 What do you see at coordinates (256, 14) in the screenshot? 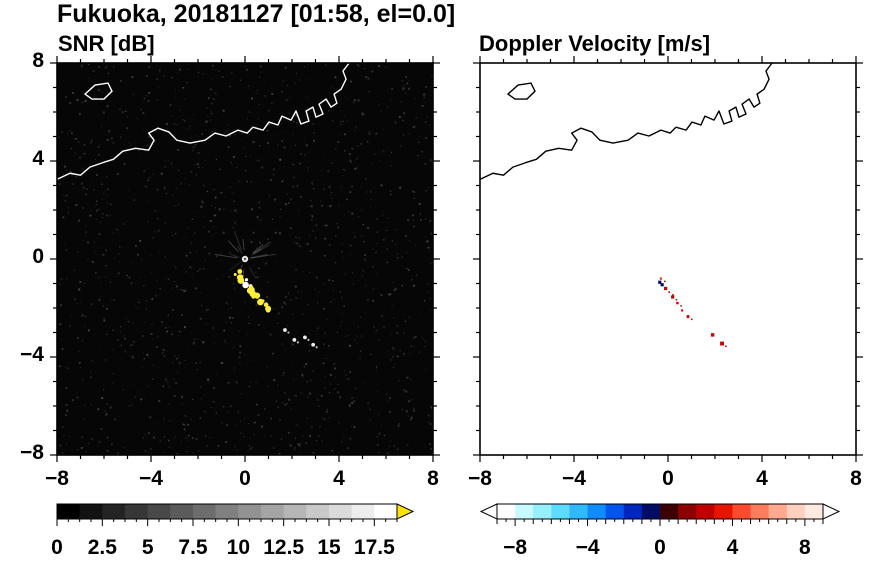
I see `figure-title: Fukuoka, 20181127 [01:58, el=0.0]` at bounding box center [256, 14].